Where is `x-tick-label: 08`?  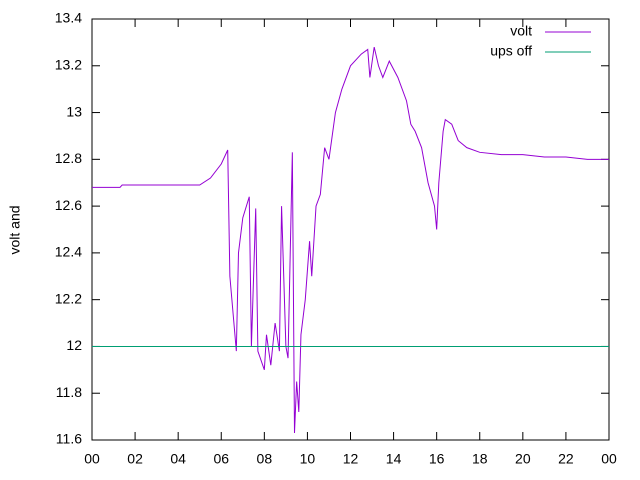 x-tick-label: 08 is located at coordinates (265, 459).